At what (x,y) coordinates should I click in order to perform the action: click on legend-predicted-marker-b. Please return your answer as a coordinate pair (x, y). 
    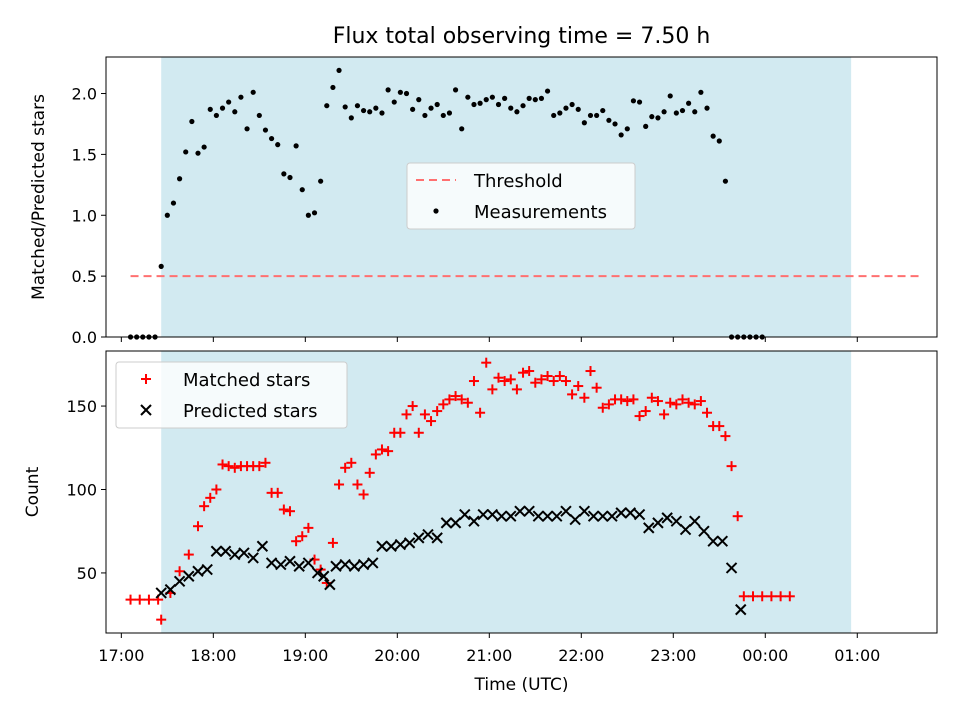
    Looking at the image, I should click on (146, 410).